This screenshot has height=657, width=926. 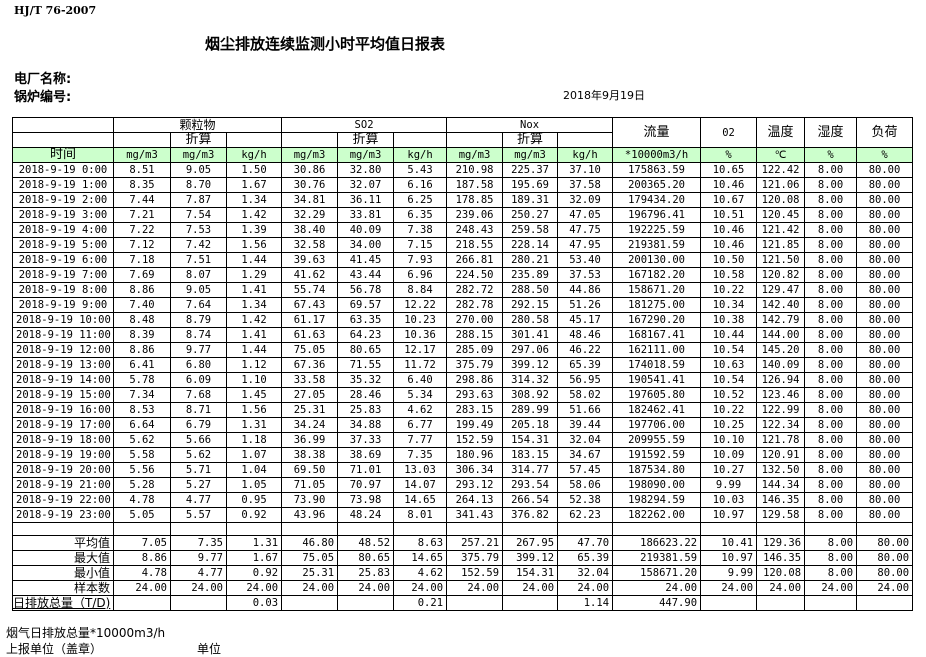 I want to click on unit-cell: kg/h, so click(x=254, y=155).